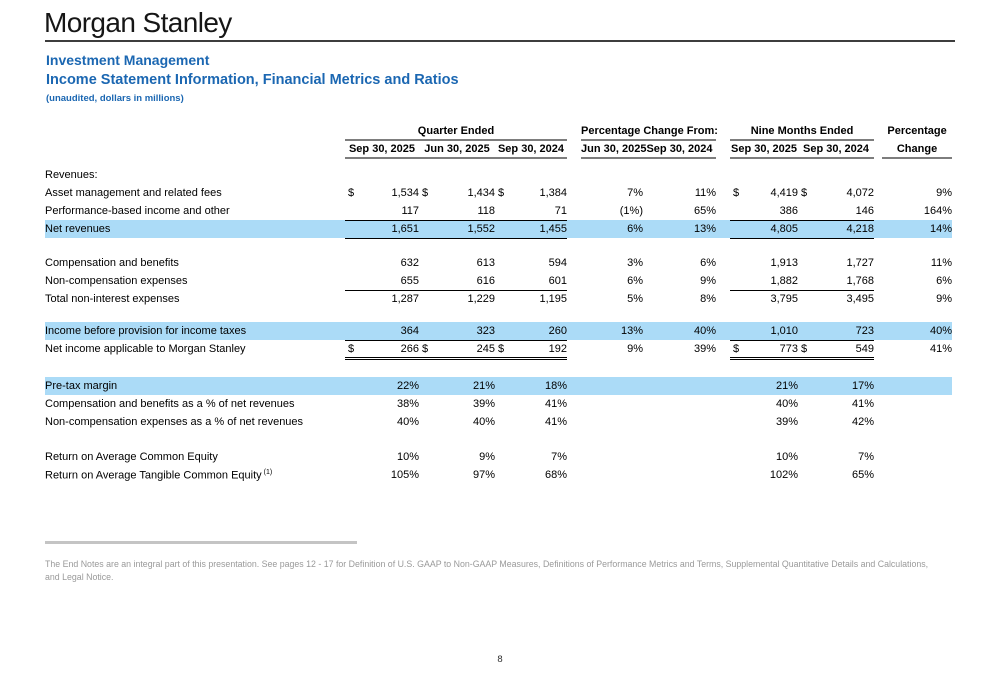  Describe the element at coordinates (485, 263) in the screenshot. I see `cell-value: 613` at that location.